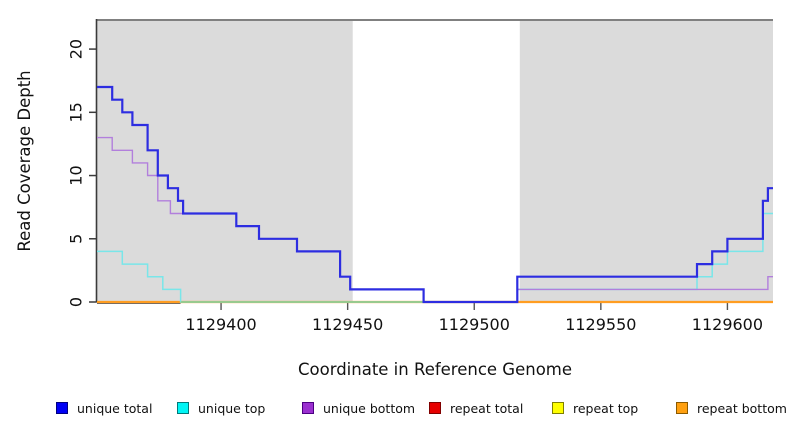 The image size is (792, 432). I want to click on repeat-top-swatch, so click(558, 408).